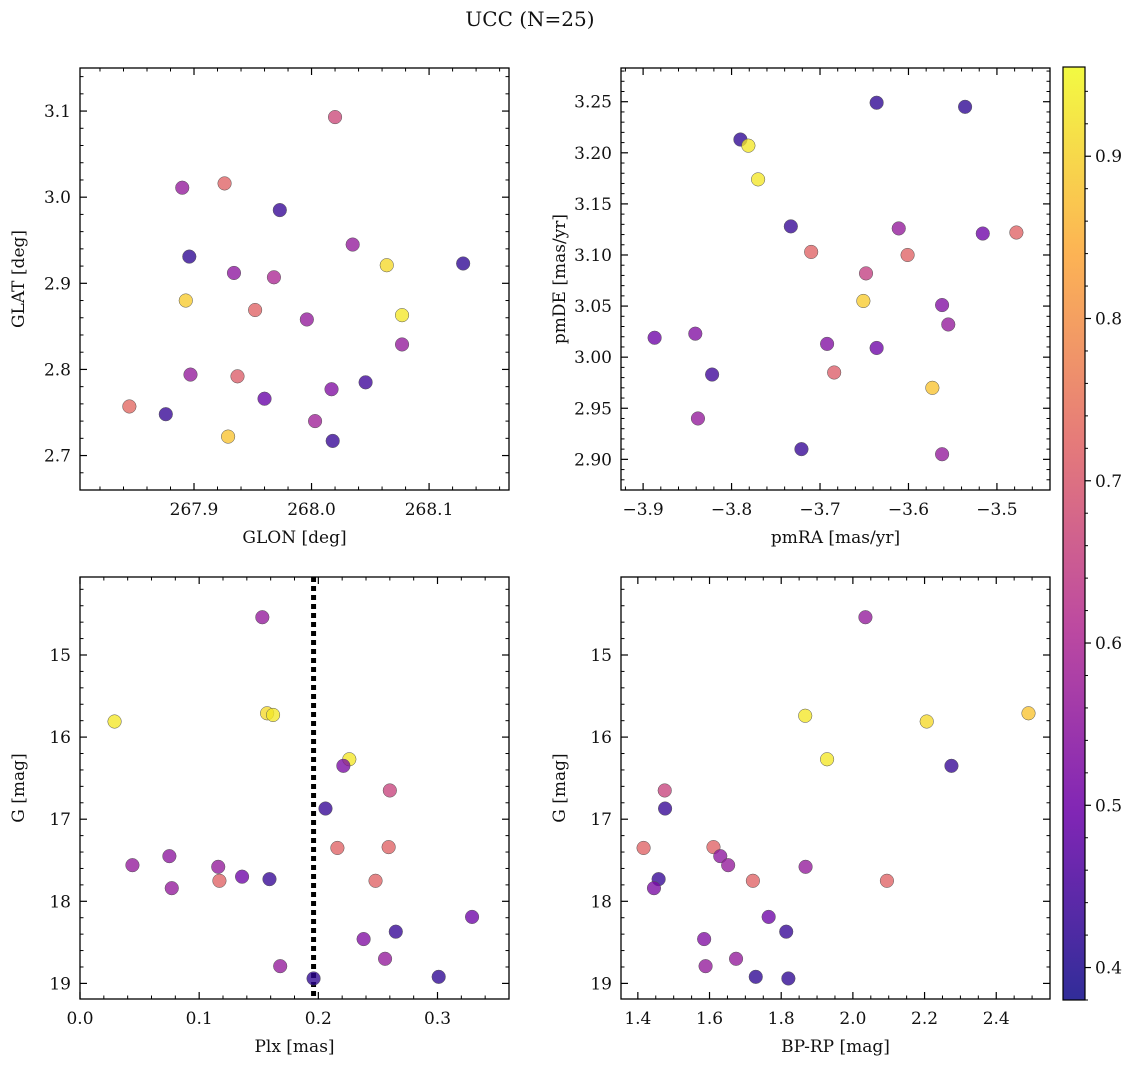 The height and width of the screenshot is (1067, 1136). Describe the element at coordinates (79, 1019) in the screenshot. I see `x-tick-label: 0.0` at that location.